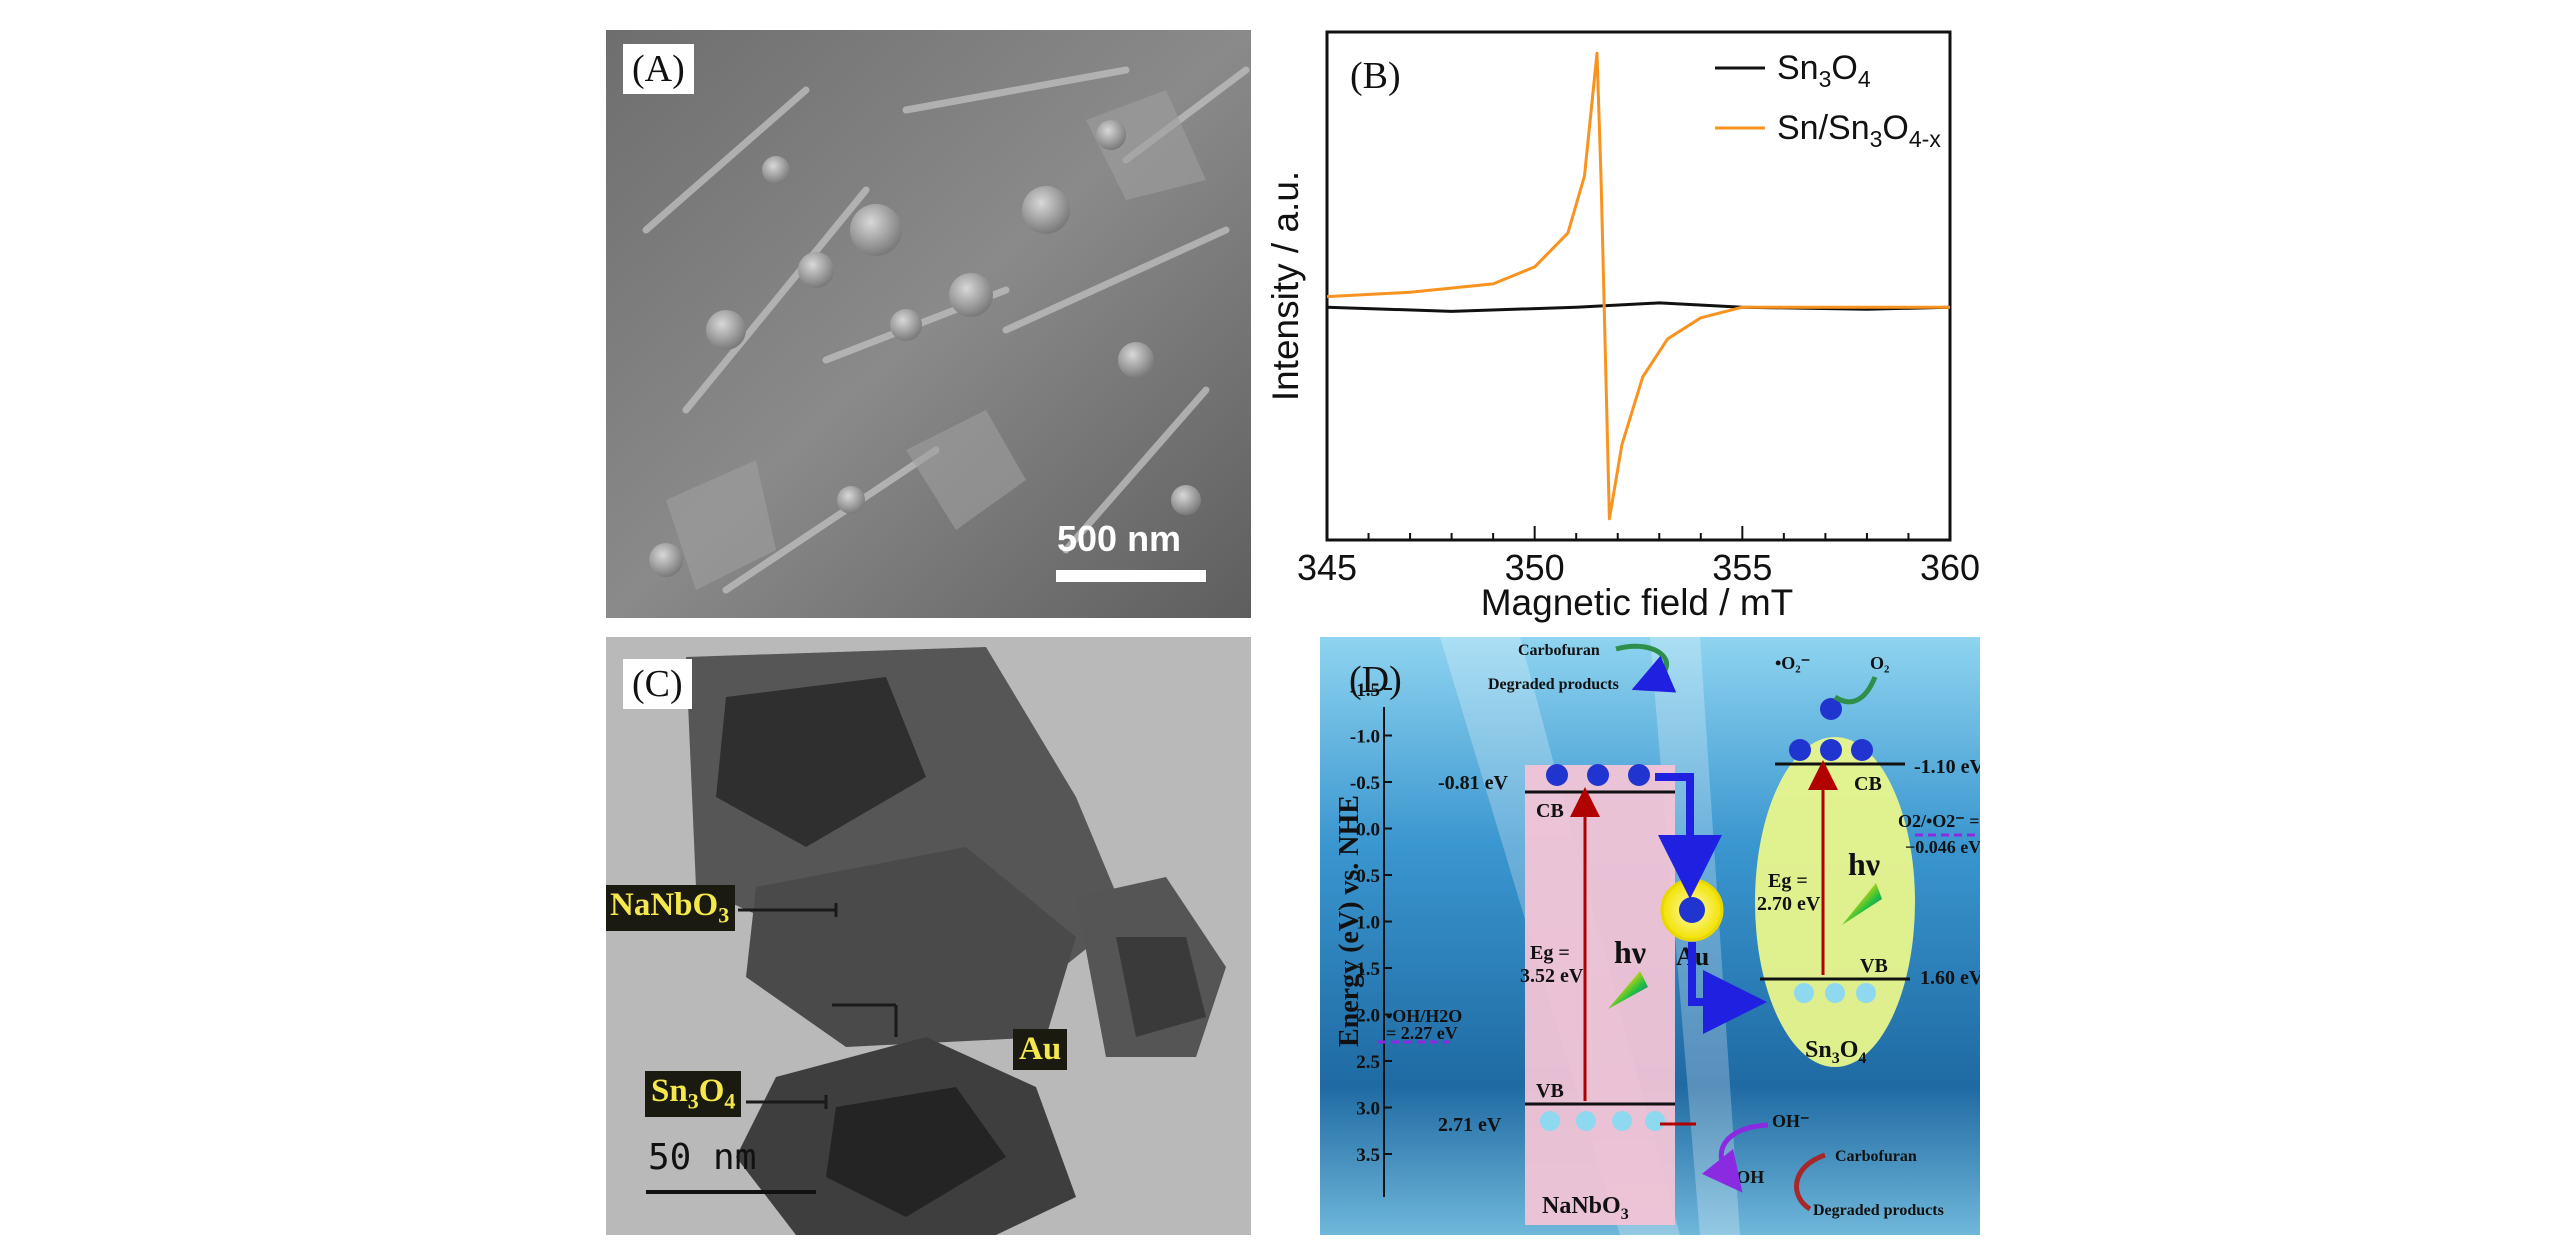 The image size is (2567, 1260). I want to click on nanbo3-hv: hν, so click(1630, 952).